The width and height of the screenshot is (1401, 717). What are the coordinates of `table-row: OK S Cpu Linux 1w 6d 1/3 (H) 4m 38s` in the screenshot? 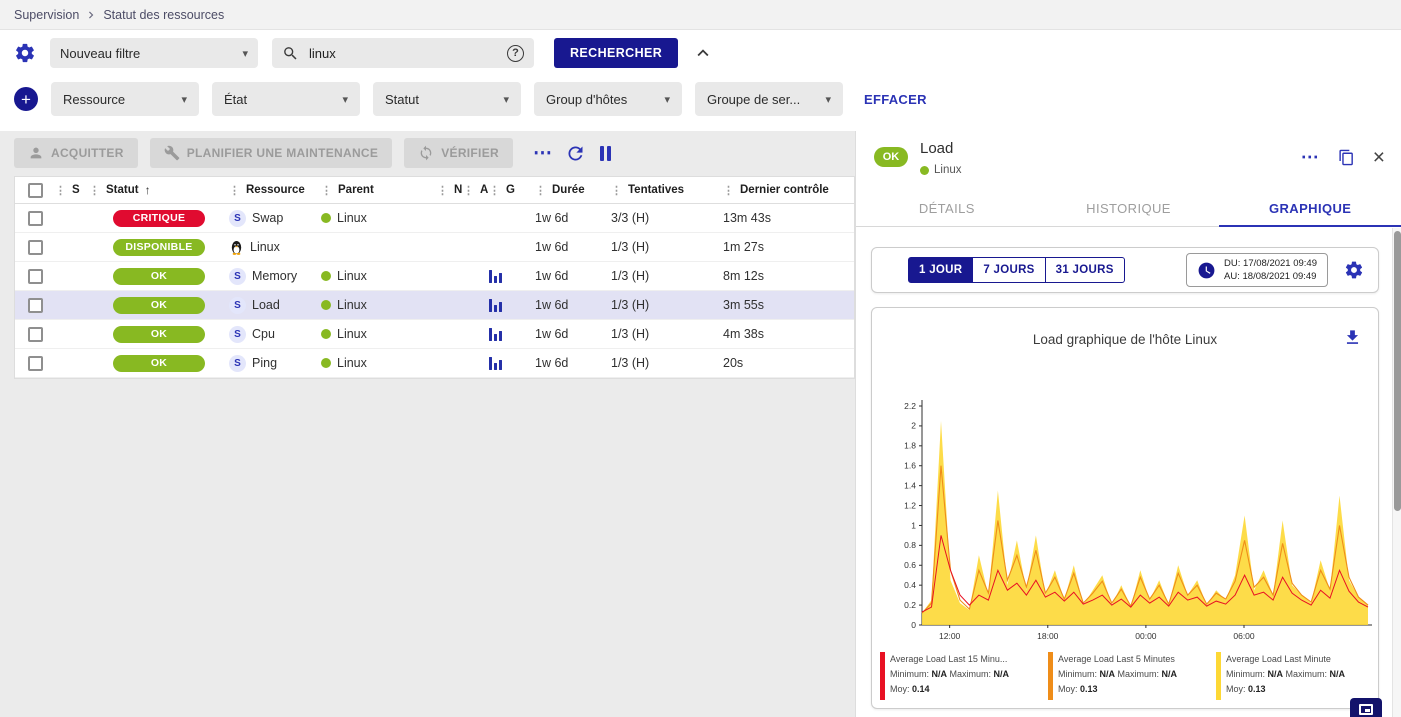 It's located at (434, 334).